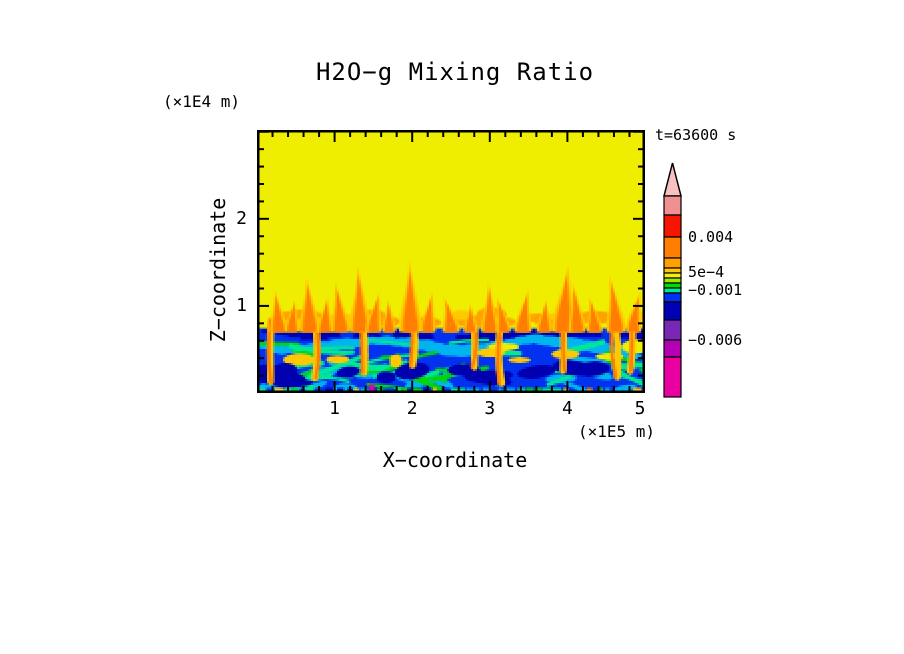  What do you see at coordinates (711, 237) in the screenshot?
I see `colorbar-level-label-0: 0.004` at bounding box center [711, 237].